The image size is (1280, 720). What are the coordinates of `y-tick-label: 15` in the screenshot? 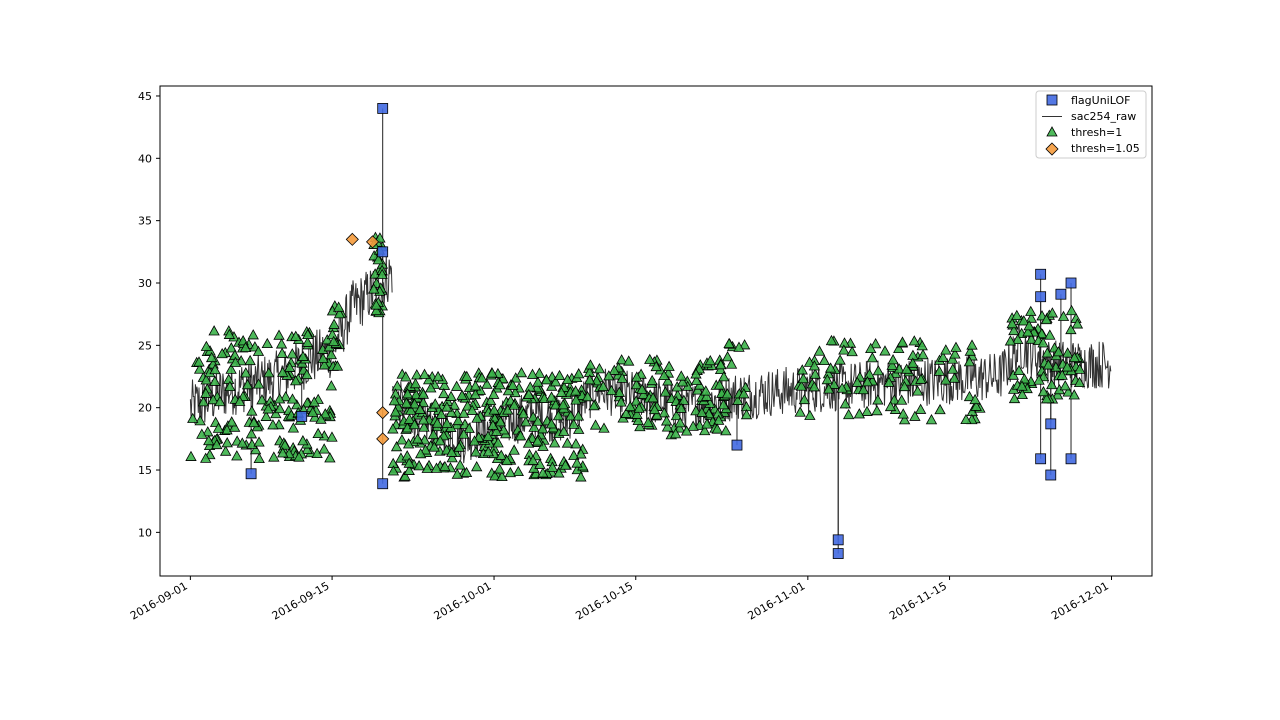 It's located at (145, 470).